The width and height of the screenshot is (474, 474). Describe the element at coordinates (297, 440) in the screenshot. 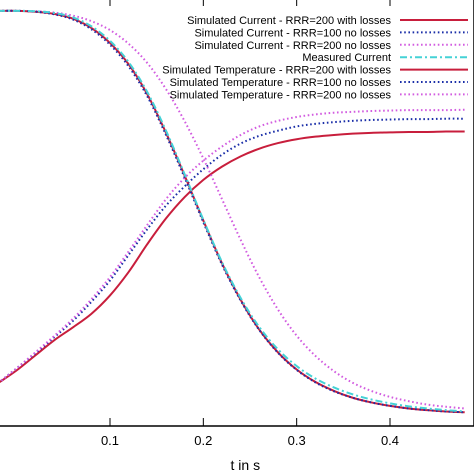

I see `x-tick-label: 0.3` at that location.